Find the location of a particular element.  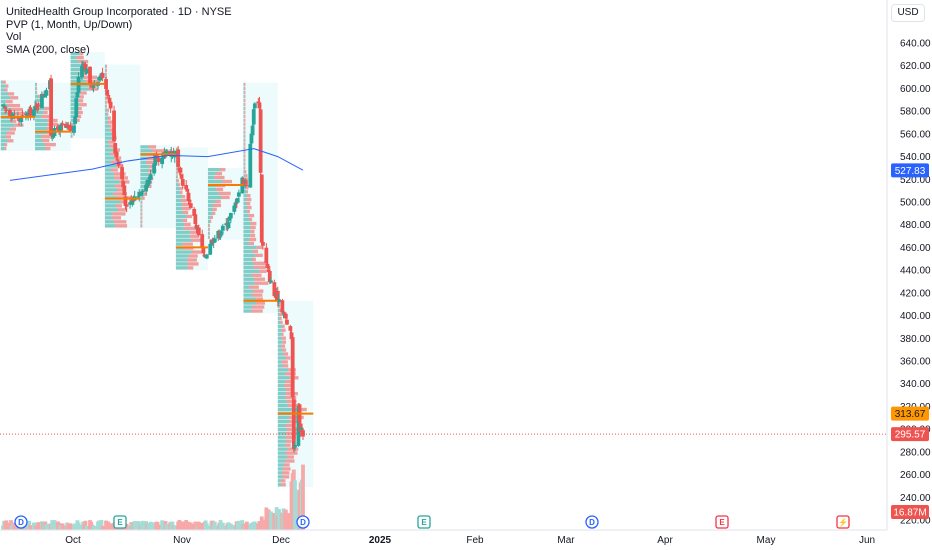

event-label: E is located at coordinates (424, 522).